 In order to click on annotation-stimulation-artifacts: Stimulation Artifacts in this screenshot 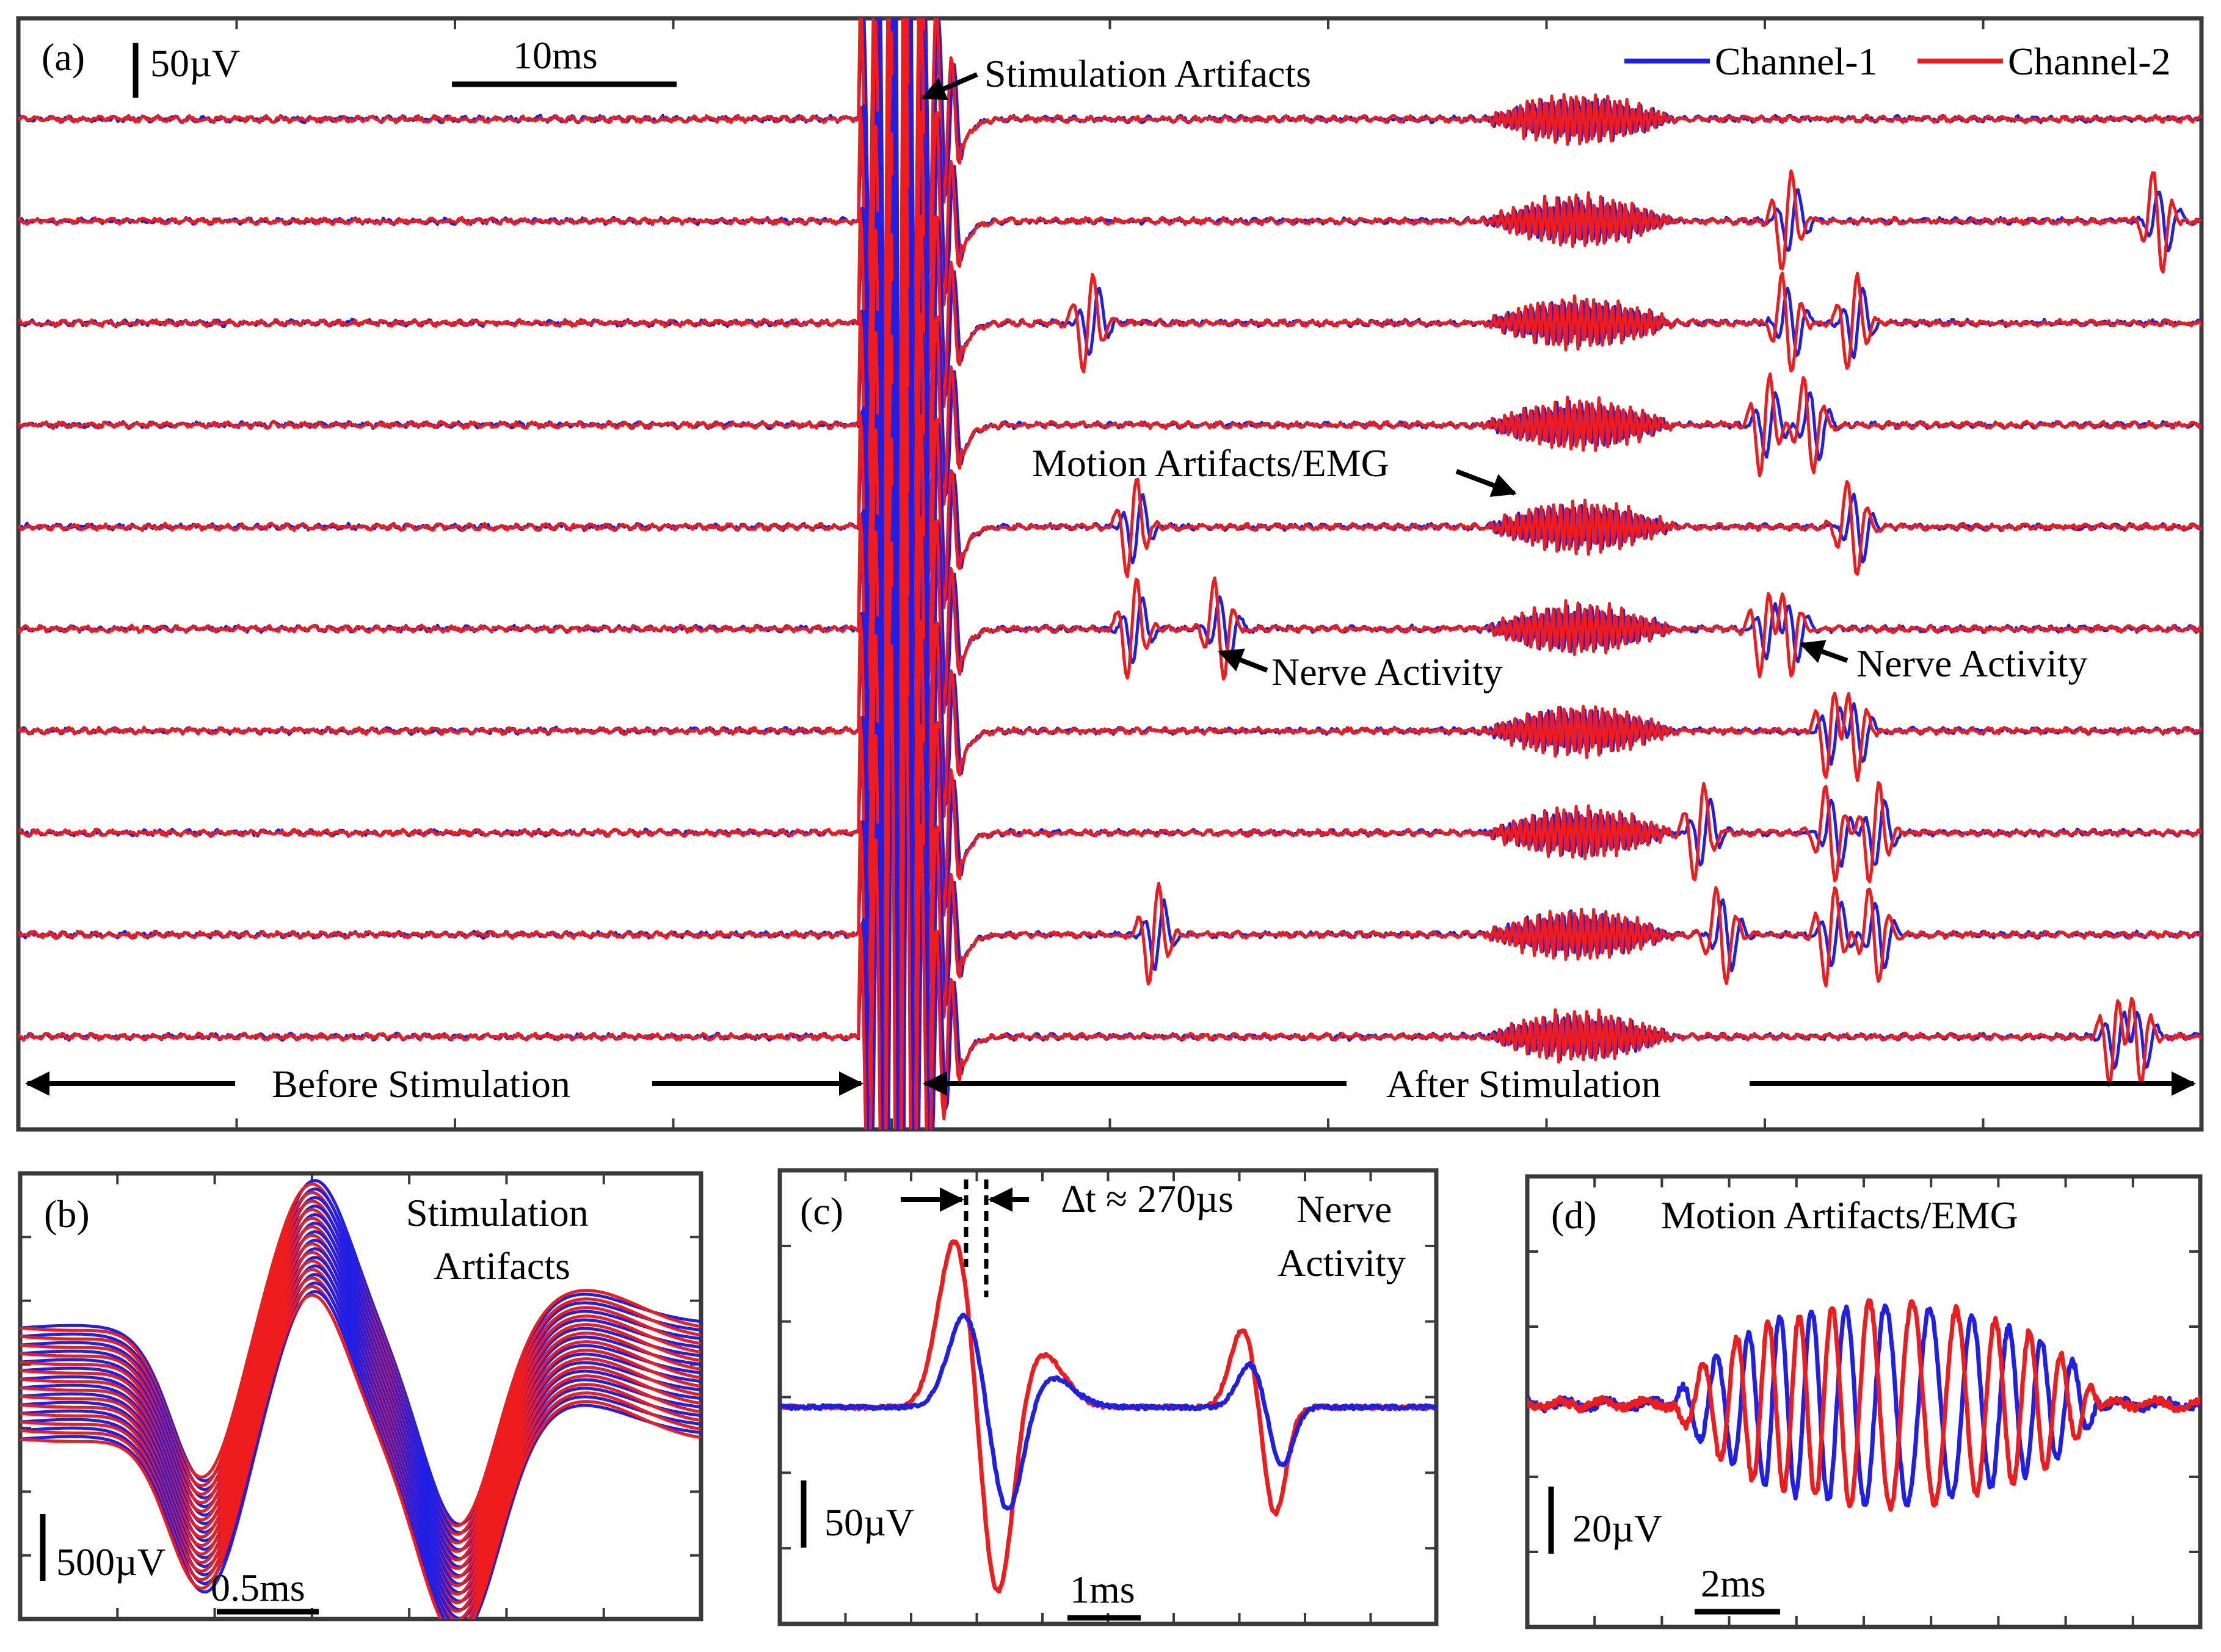, I will do `click(1147, 73)`.